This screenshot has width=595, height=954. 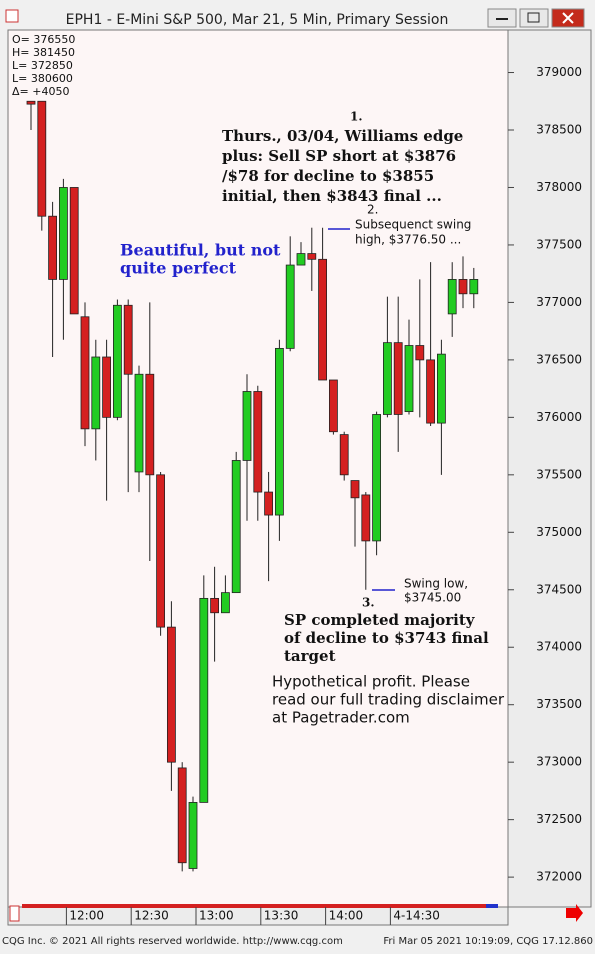 What do you see at coordinates (559, 129) in the screenshot?
I see `y-tick-label: 378500` at bounding box center [559, 129].